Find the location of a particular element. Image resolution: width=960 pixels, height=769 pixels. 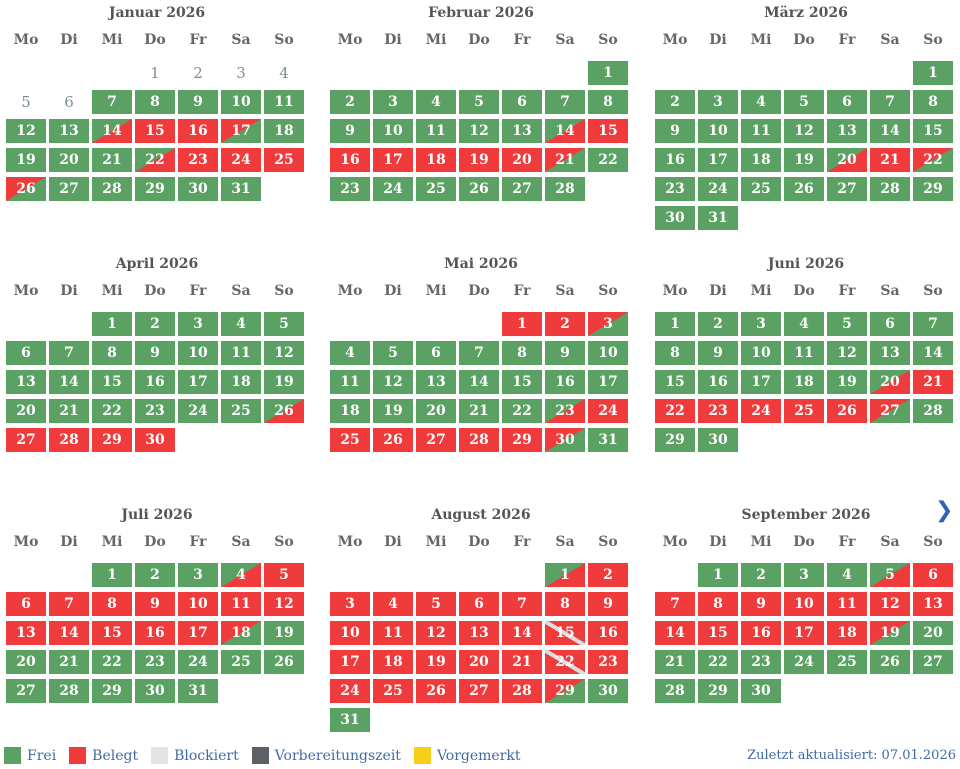

day-cell: 28 is located at coordinates (69, 691).